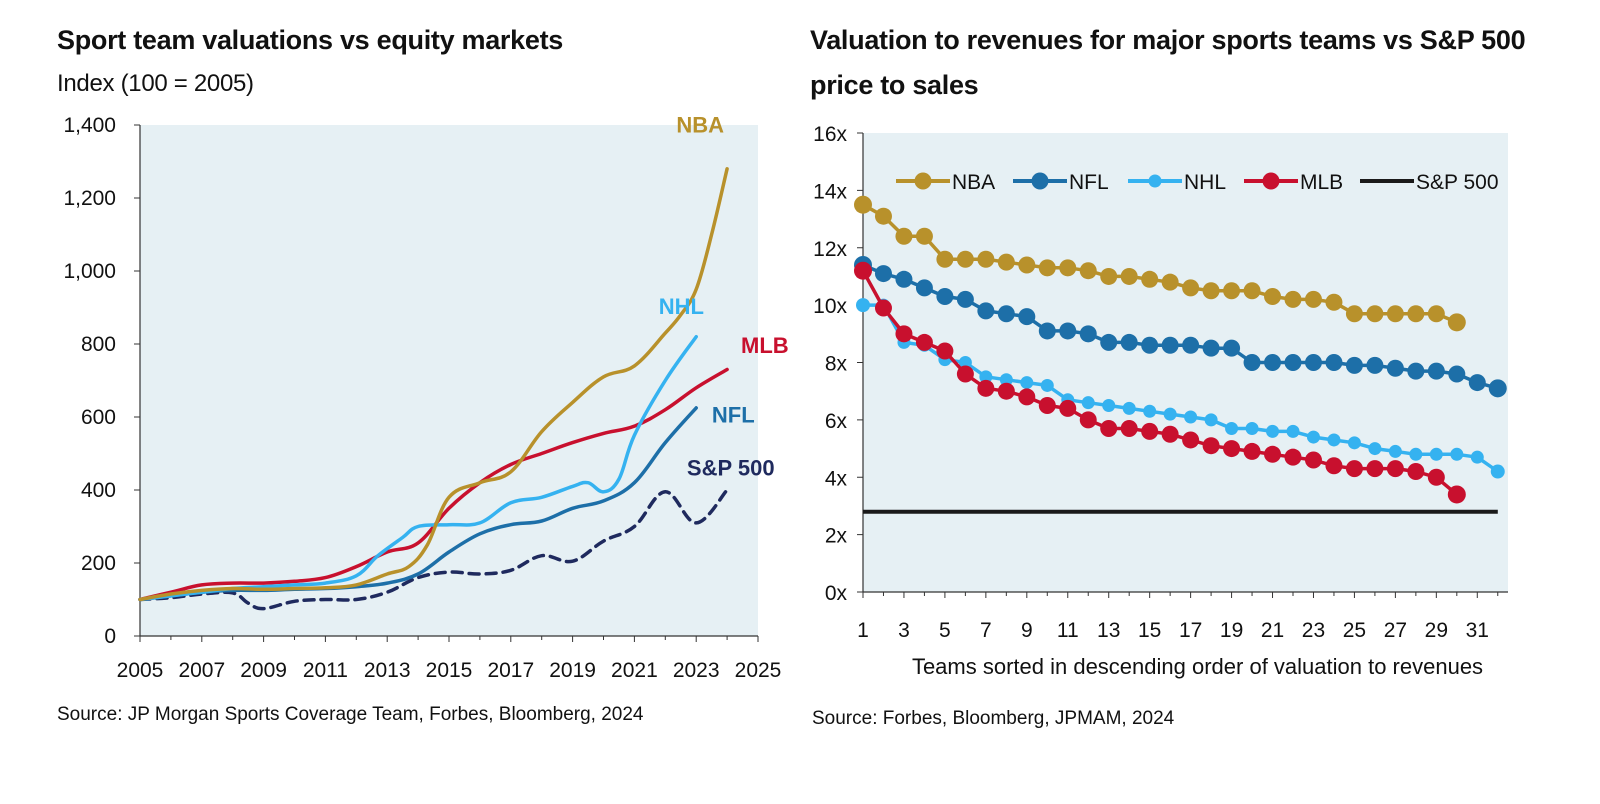 The image size is (1600, 804). I want to click on left-x-tick-label: 2011, so click(325, 670).